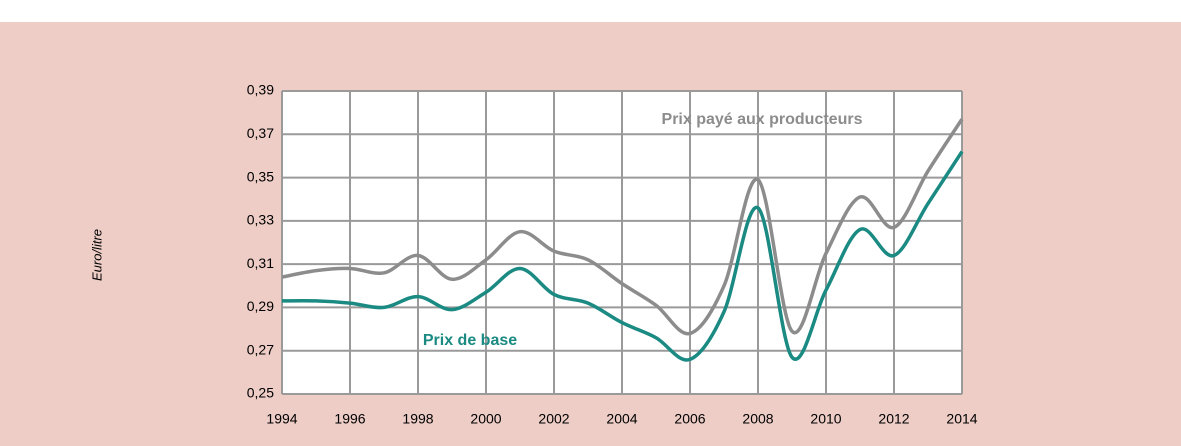 The width and height of the screenshot is (1181, 446). Describe the element at coordinates (825, 419) in the screenshot. I see `x-tick-label: 2010` at that location.